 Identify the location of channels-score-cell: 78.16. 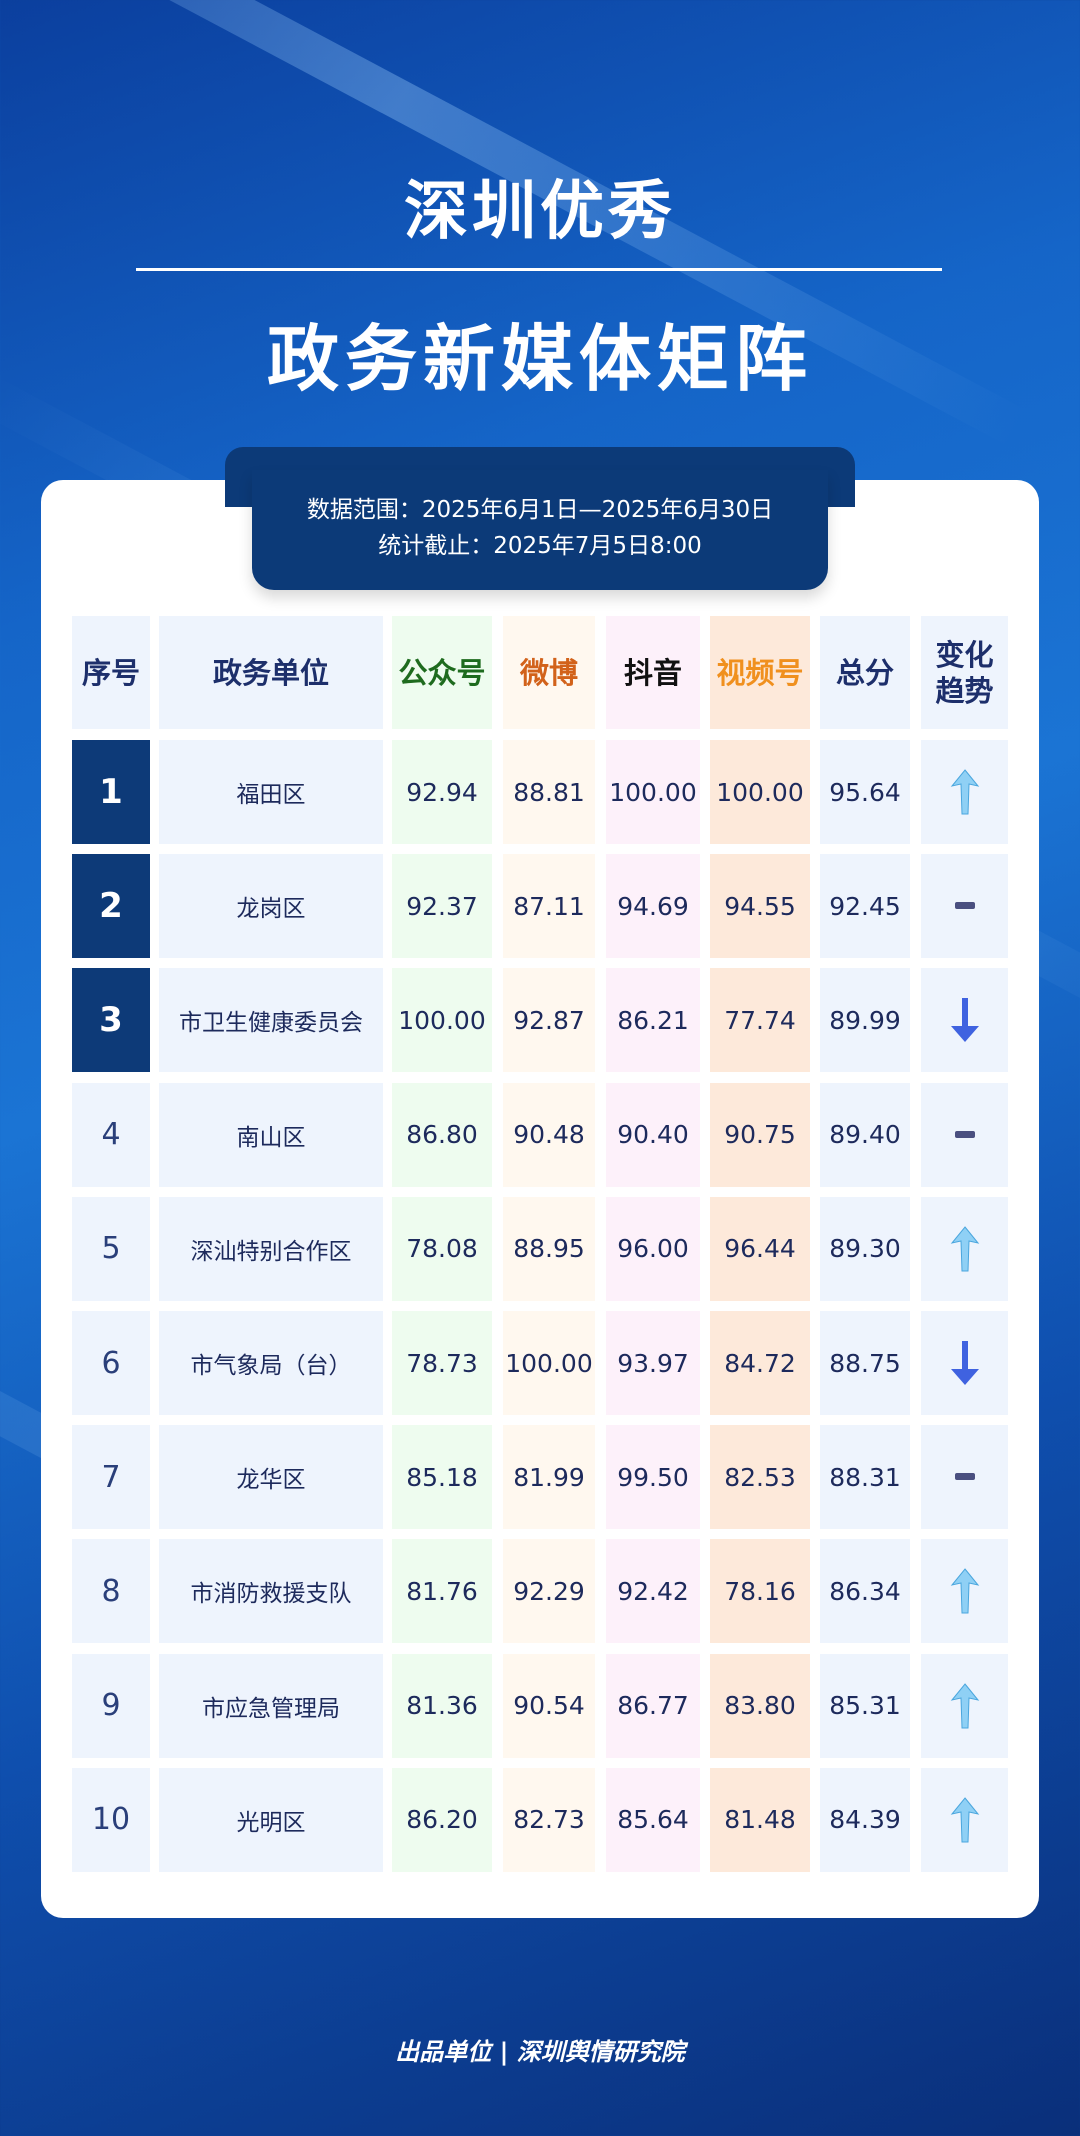
(760, 1591).